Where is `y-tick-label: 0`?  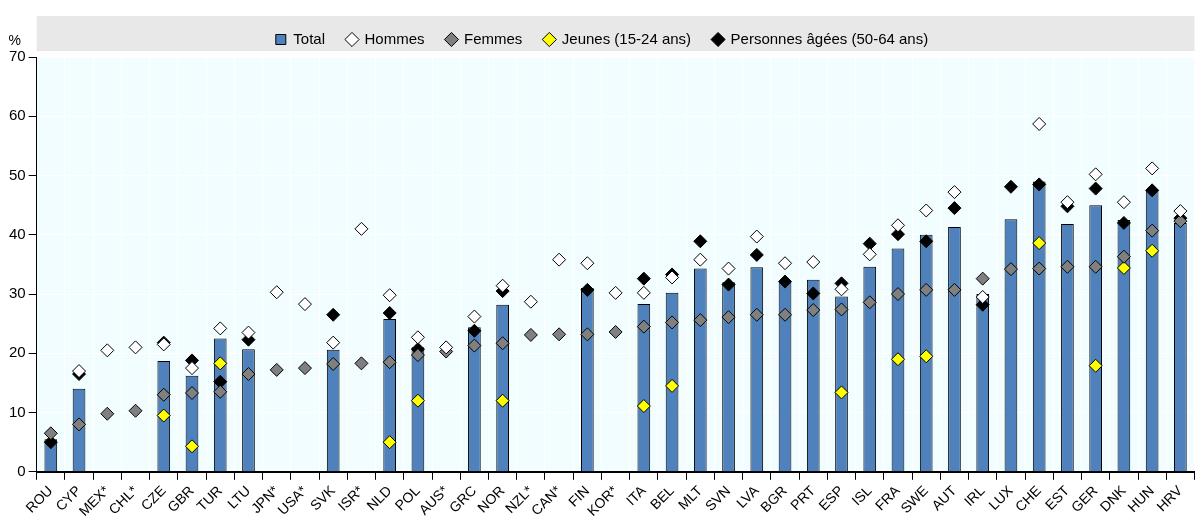
y-tick-label: 0 is located at coordinates (21, 470).